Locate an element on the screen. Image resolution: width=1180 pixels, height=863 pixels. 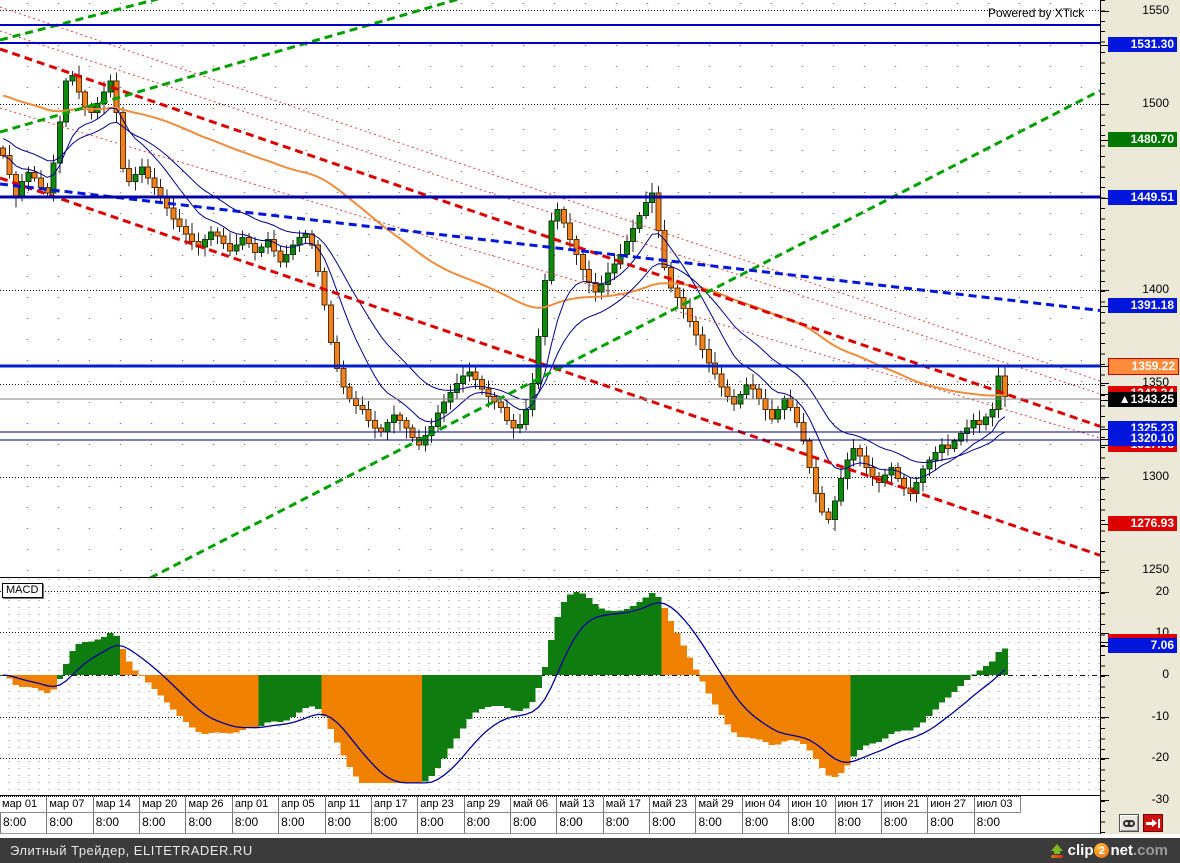
date-label: апр 11 is located at coordinates (347, 804).